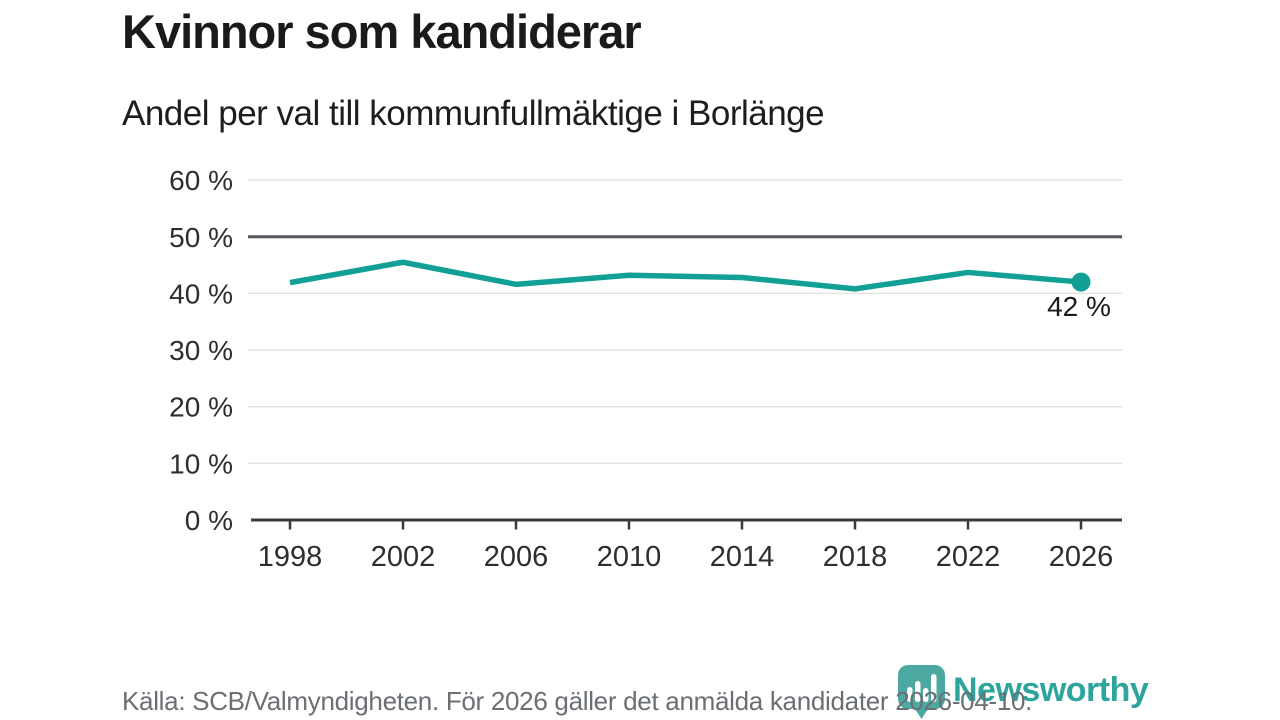  What do you see at coordinates (209, 520) in the screenshot?
I see `y-tick-label: 0 %` at bounding box center [209, 520].